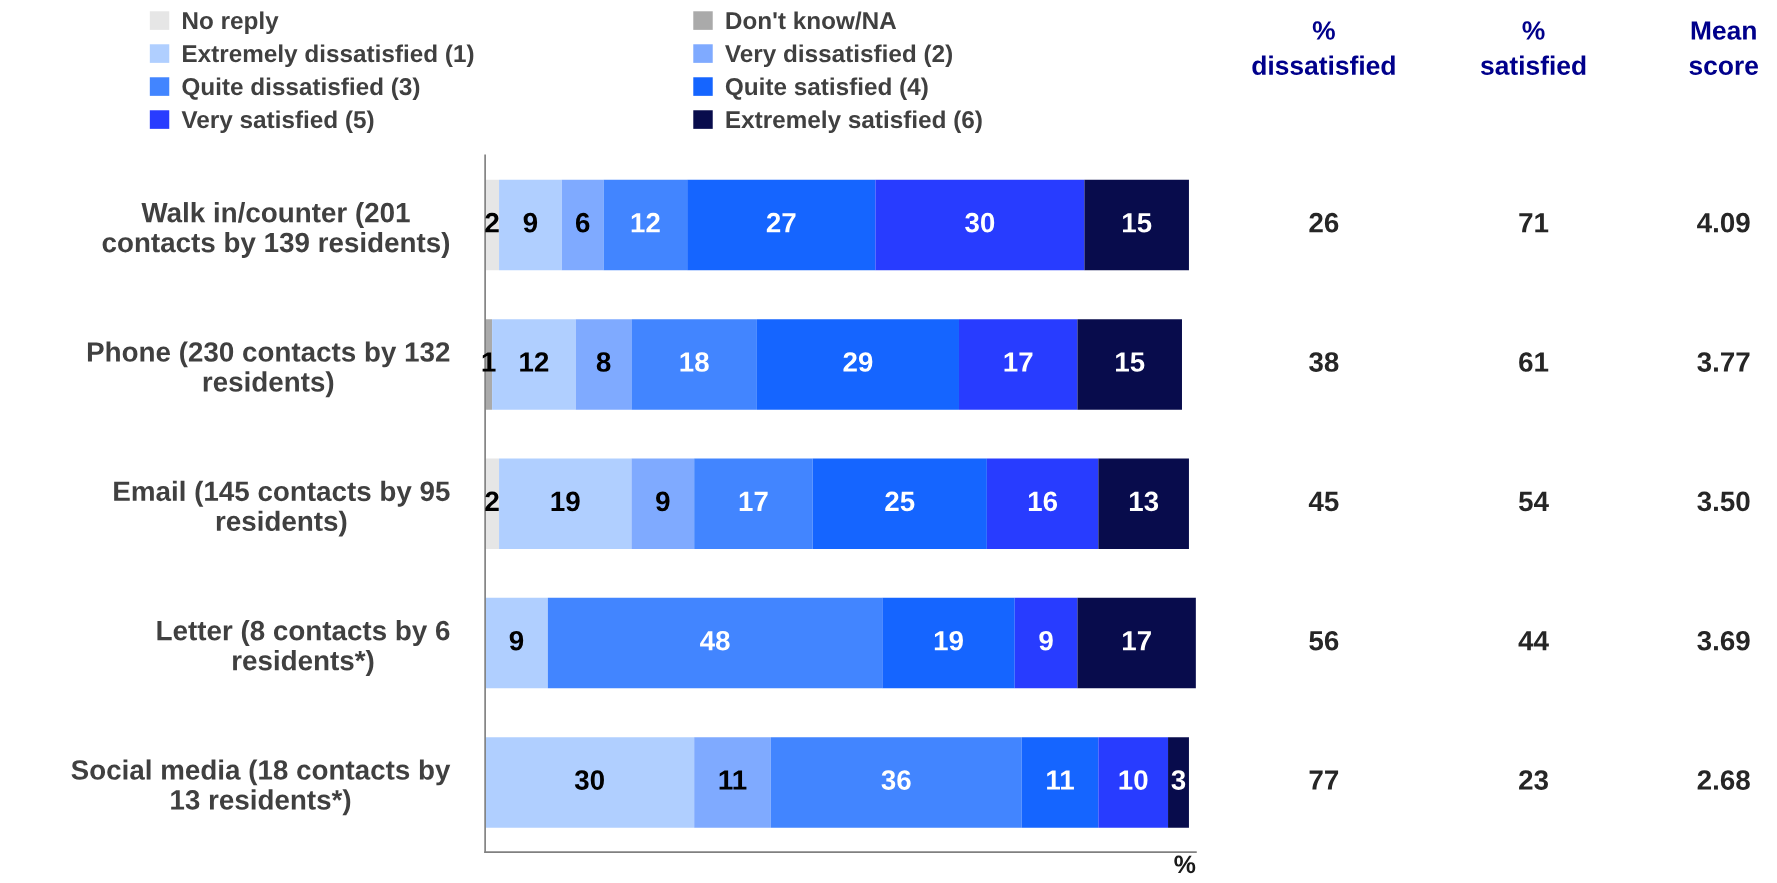 This screenshot has width=1777, height=883. I want to click on data-label: 13, so click(1144, 501).